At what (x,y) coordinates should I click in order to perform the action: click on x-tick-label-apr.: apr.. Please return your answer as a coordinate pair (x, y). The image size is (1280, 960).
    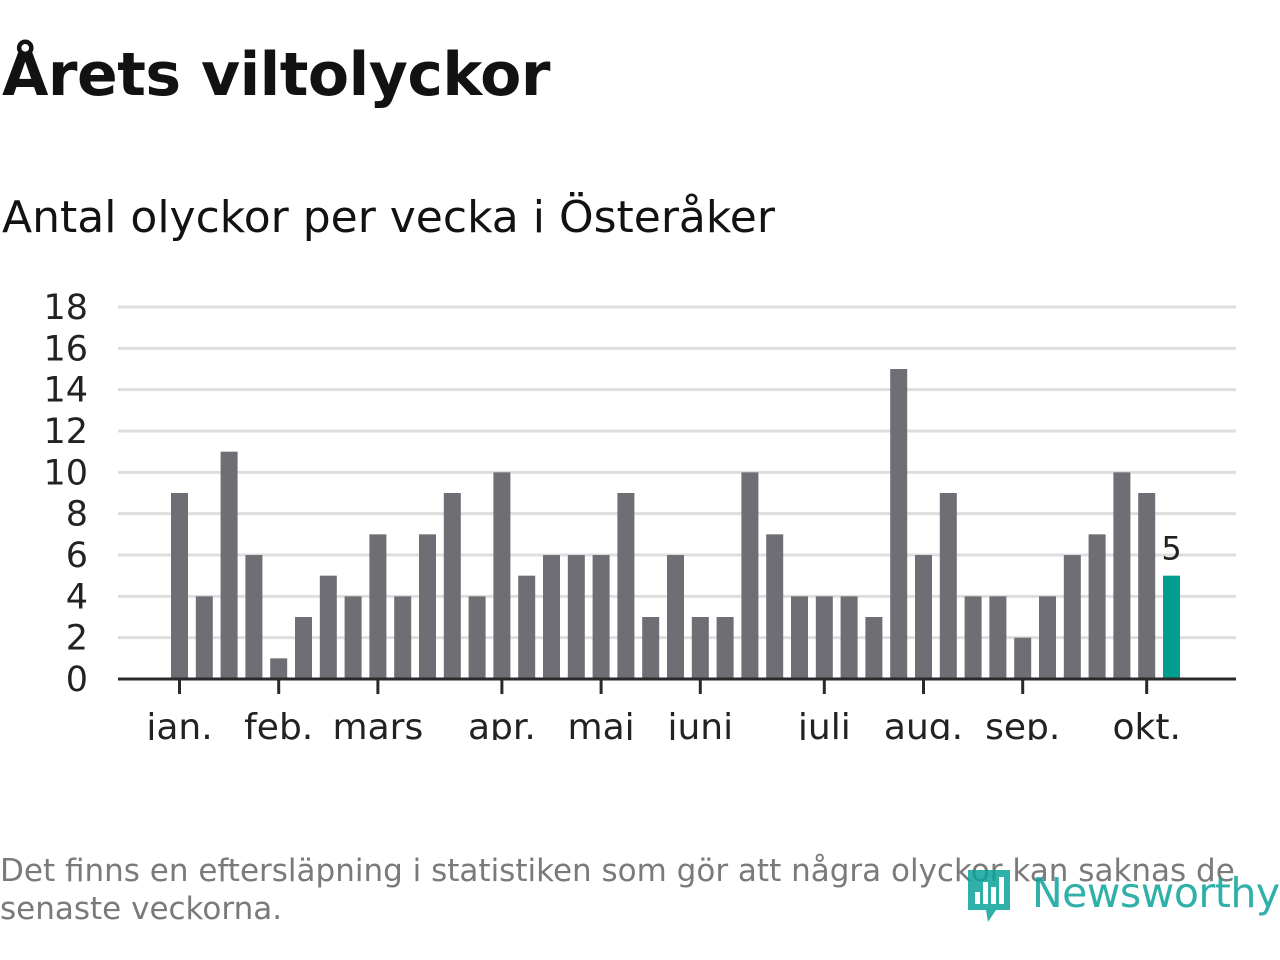
    Looking at the image, I should click on (502, 723).